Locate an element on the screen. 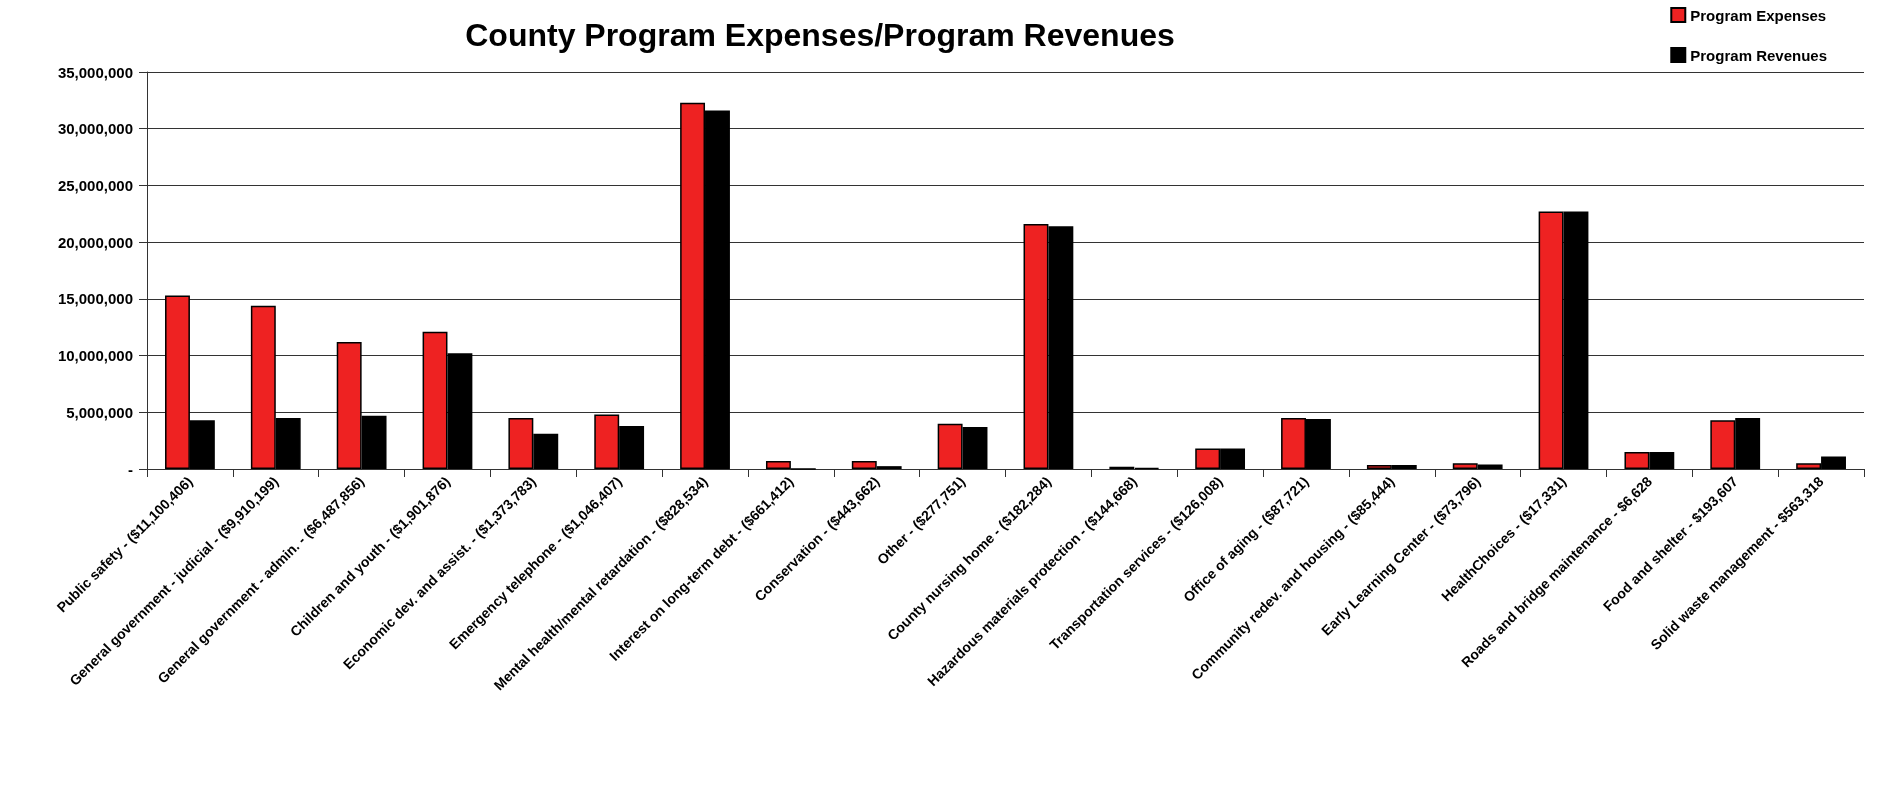 The height and width of the screenshot is (793, 1882). y-tick-label: 25,000,000 is located at coordinates (95, 185).